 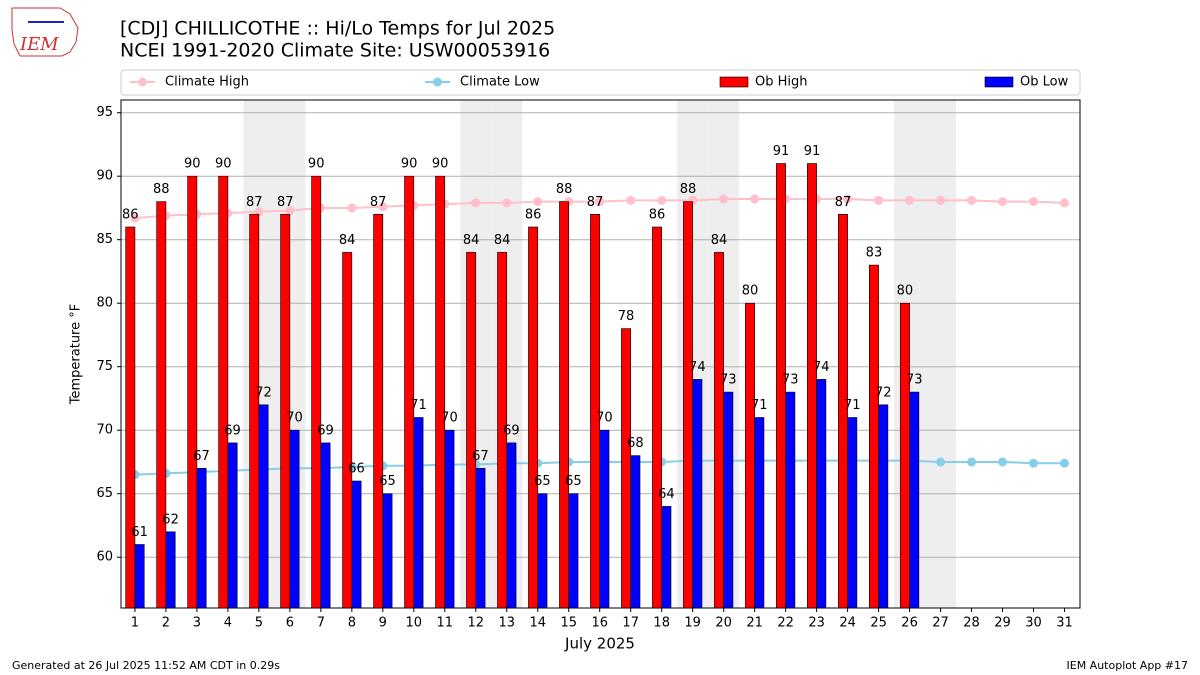 I want to click on y-tick-label: 60, so click(x=104, y=557).